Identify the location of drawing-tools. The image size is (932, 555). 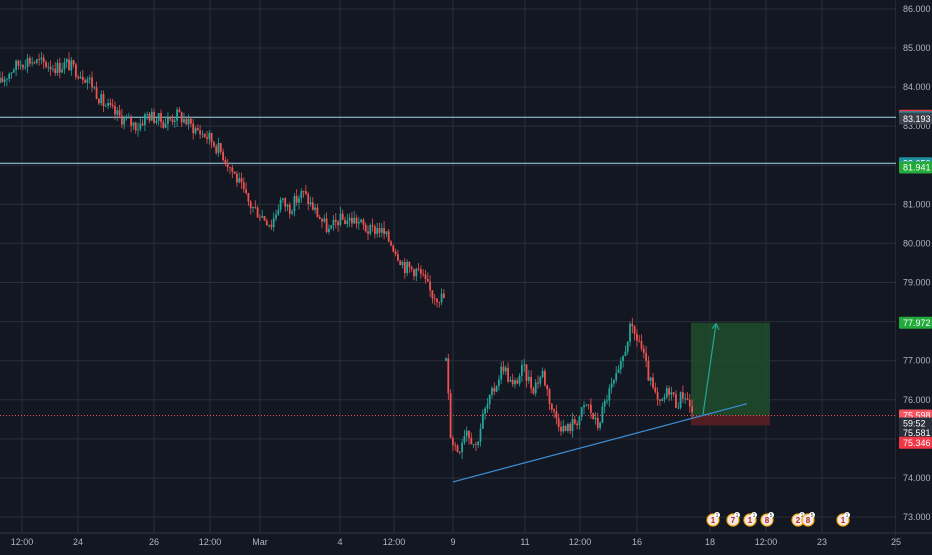
(600, 402).